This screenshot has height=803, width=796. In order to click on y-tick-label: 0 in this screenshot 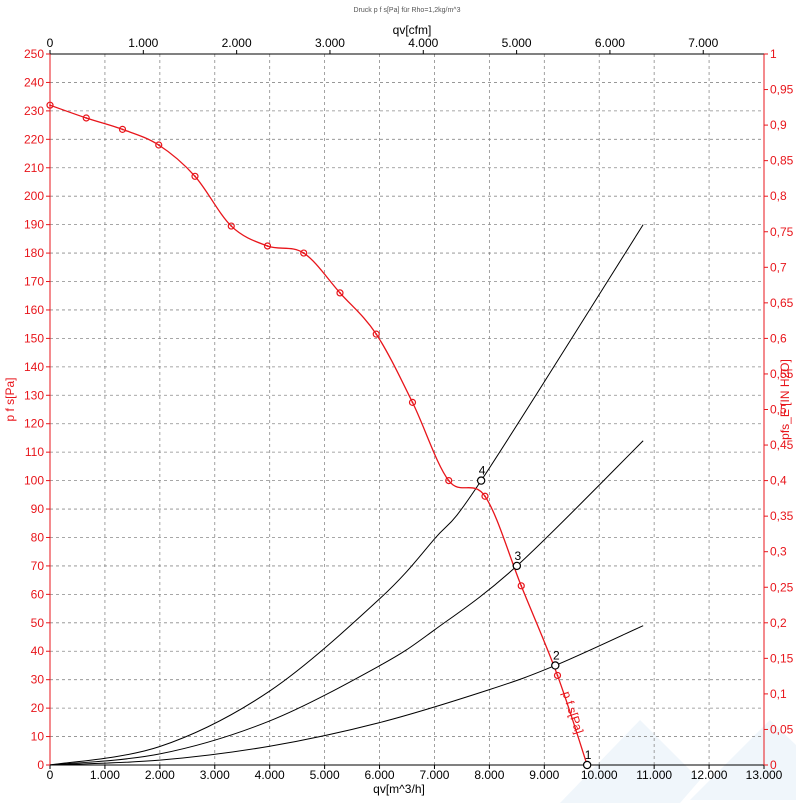, I will do `click(40, 765)`.